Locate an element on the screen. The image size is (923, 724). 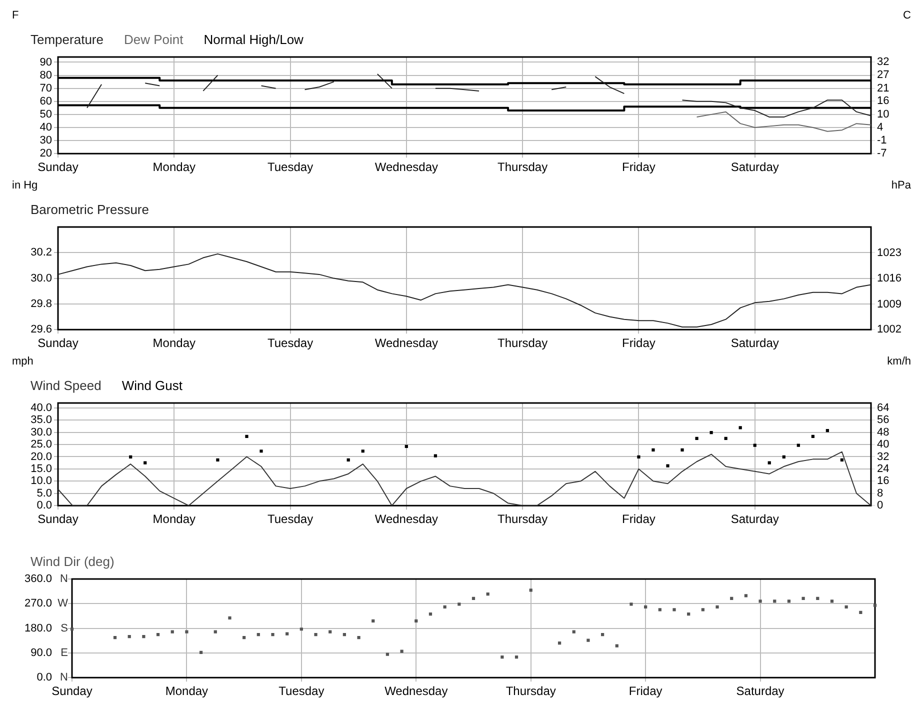
y2-tick-label: -7 is located at coordinates (882, 154).